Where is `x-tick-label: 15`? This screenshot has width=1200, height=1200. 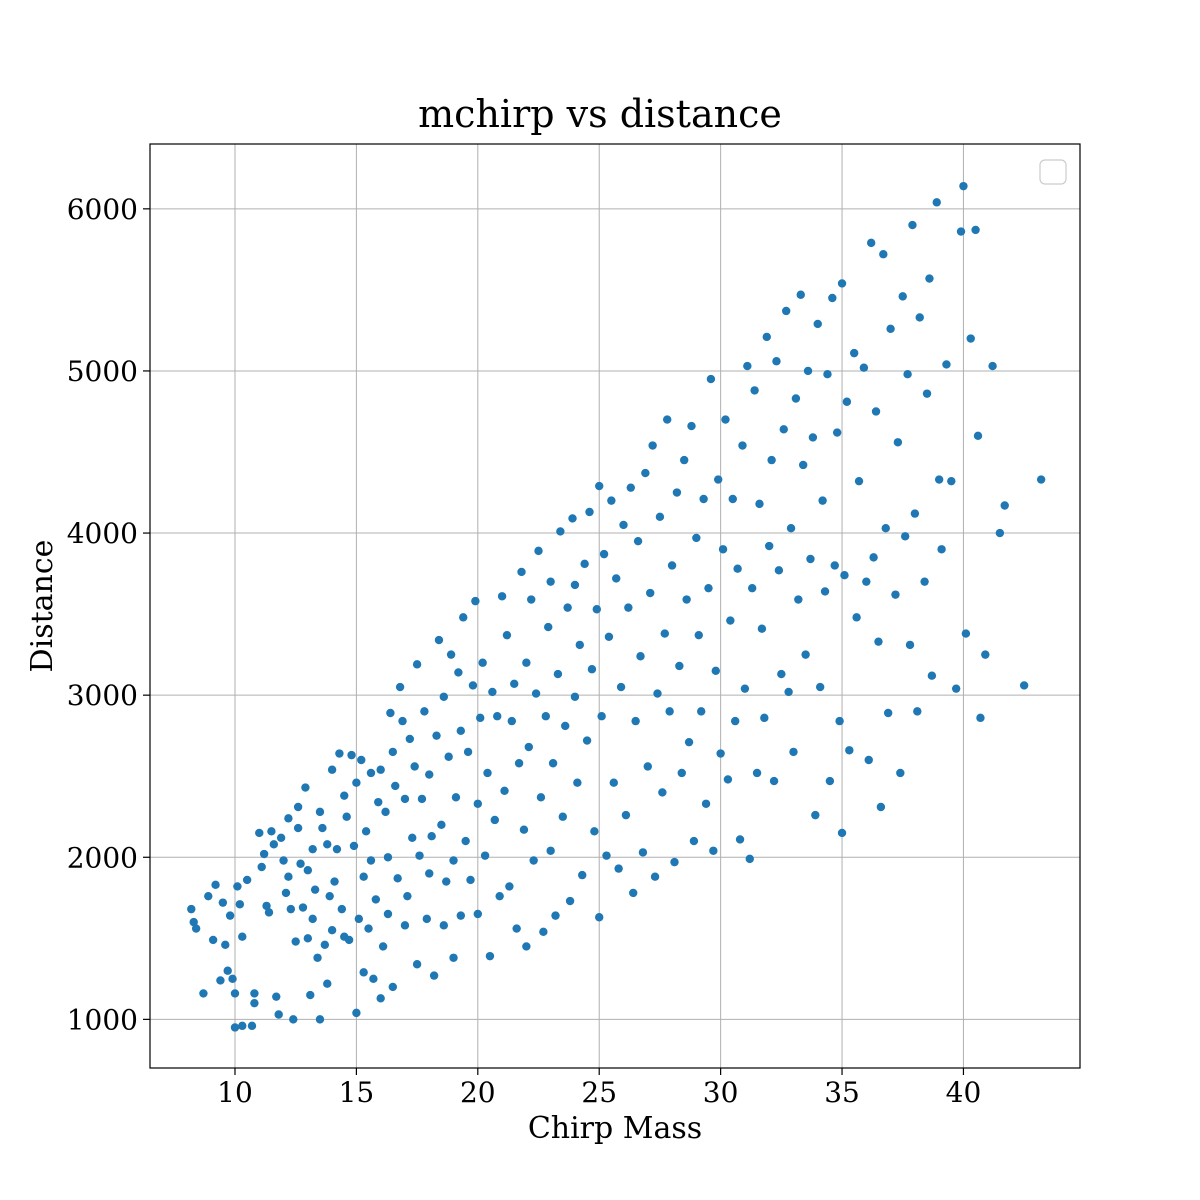 x-tick-label: 15 is located at coordinates (357, 1092).